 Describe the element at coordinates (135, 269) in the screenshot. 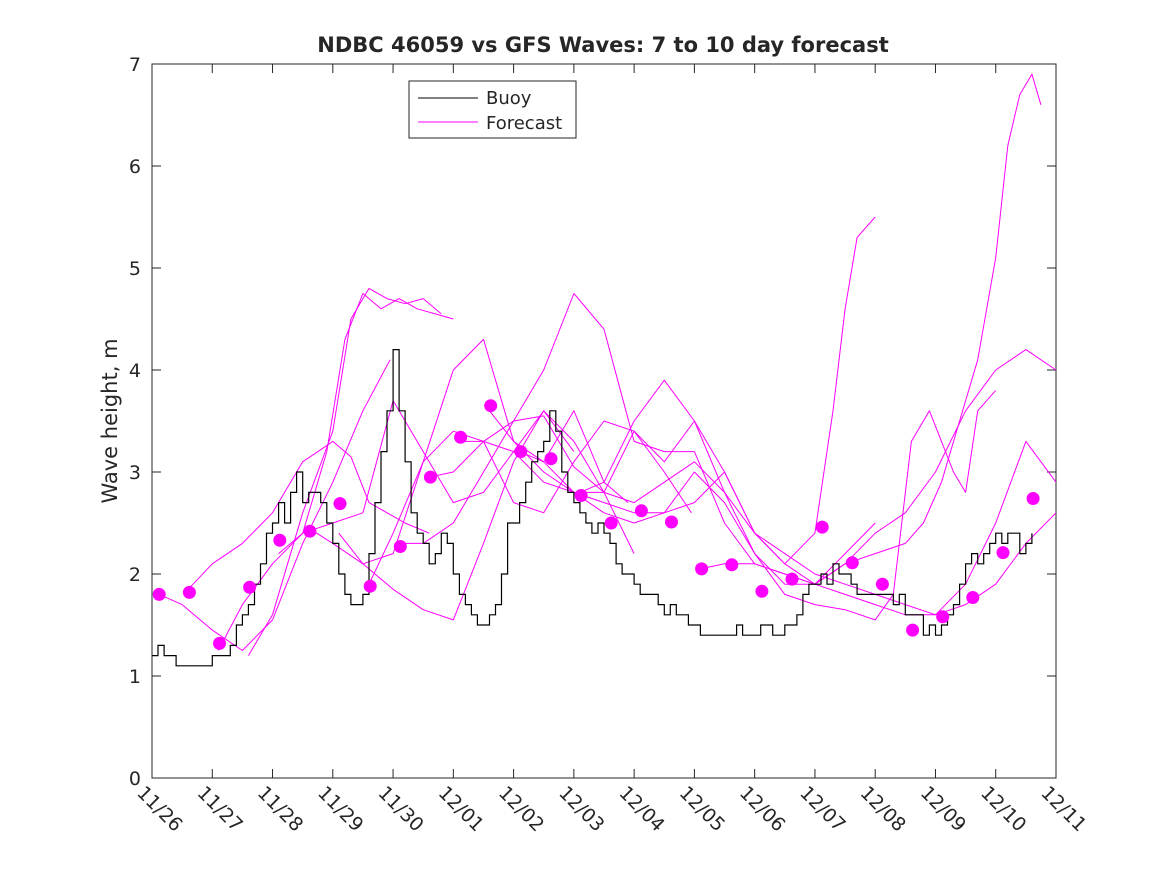

I see `y-tick-label: 5` at that location.